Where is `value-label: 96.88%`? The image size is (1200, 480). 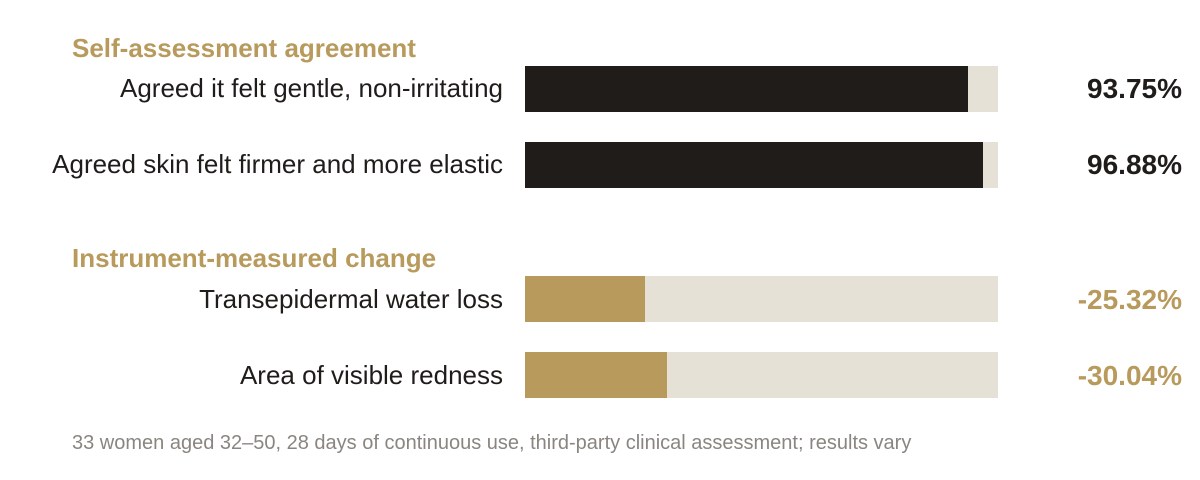 value-label: 96.88% is located at coordinates (1134, 164).